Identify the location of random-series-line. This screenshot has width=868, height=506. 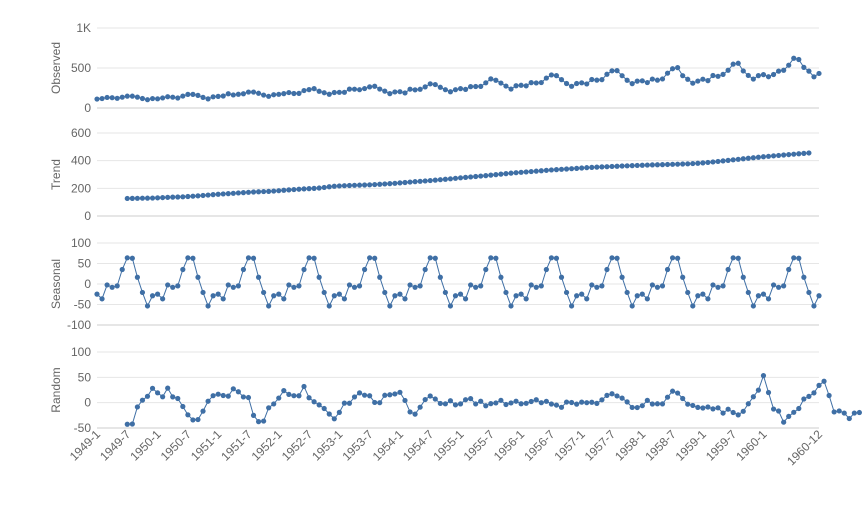
(493, 399).